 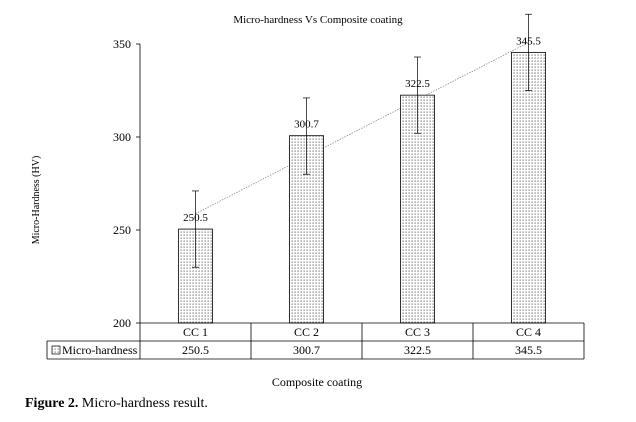 I want to click on category-label: CC 4, so click(x=528, y=332).